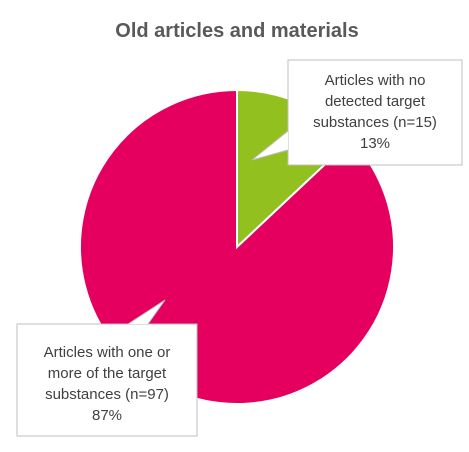 The width and height of the screenshot is (469, 452). I want to click on slice-label-line: more of the target, so click(107, 373).